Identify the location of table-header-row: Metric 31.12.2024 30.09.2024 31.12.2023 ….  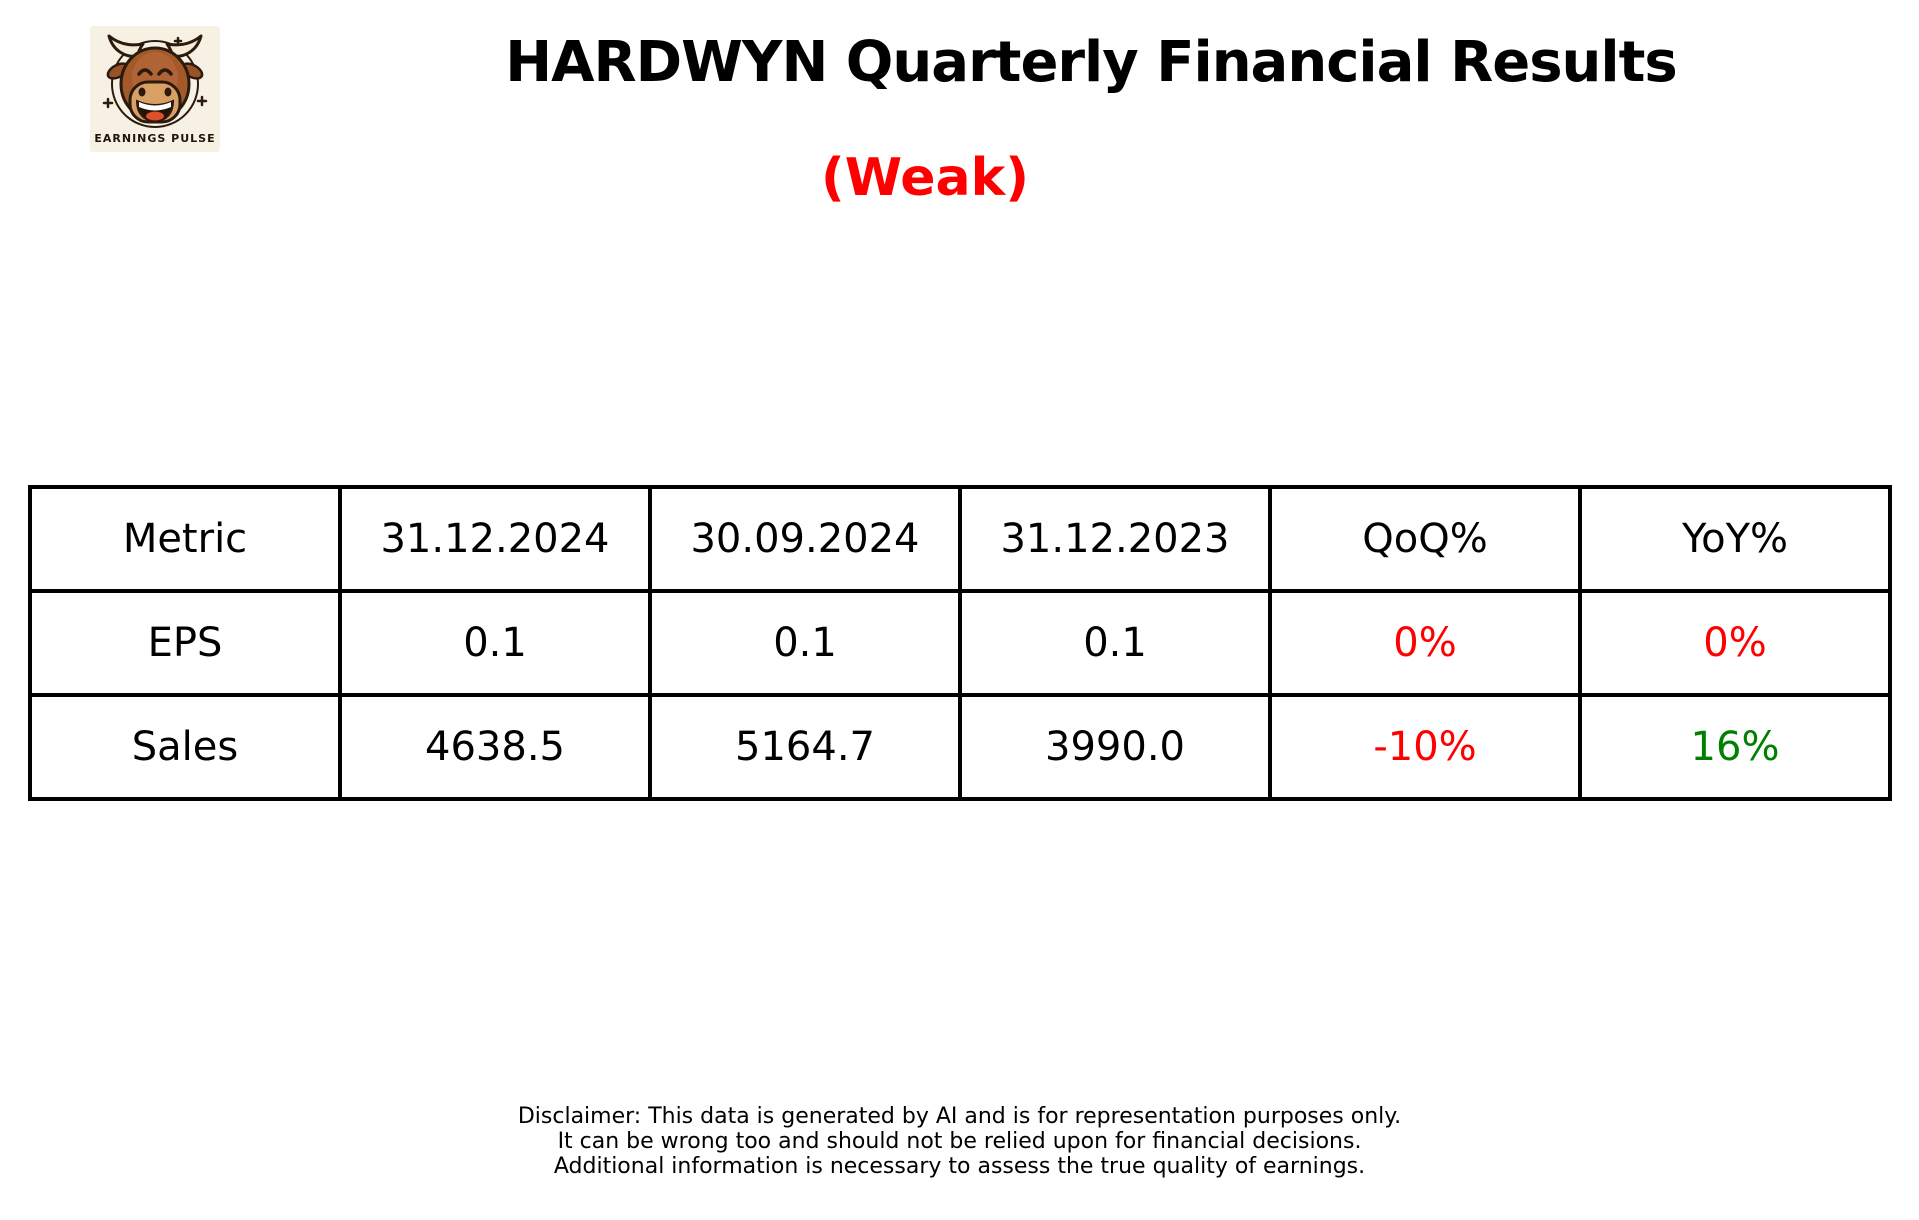
(960, 539).